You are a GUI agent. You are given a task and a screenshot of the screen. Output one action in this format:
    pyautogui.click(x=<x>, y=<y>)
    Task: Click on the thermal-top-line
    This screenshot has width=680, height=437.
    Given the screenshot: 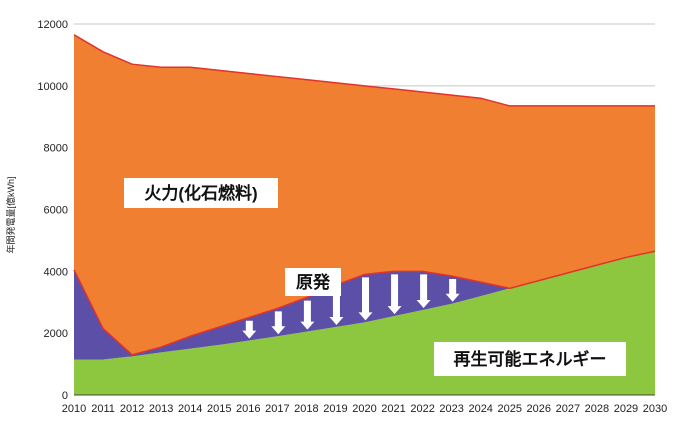 What is the action you would take?
    pyautogui.click(x=364, y=70)
    